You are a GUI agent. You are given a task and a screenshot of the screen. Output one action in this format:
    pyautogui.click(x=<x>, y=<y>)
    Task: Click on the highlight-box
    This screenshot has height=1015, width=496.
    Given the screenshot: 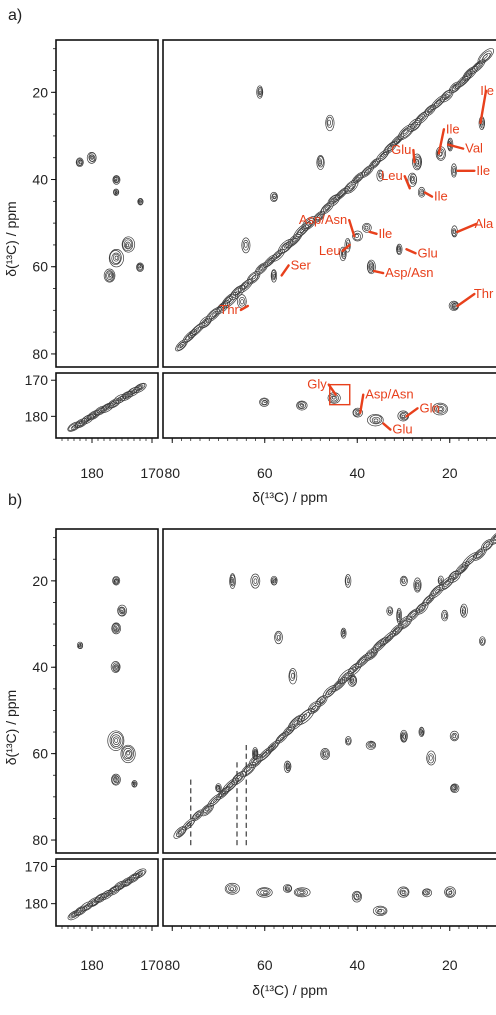 What is the action you would take?
    pyautogui.click(x=340, y=394)
    